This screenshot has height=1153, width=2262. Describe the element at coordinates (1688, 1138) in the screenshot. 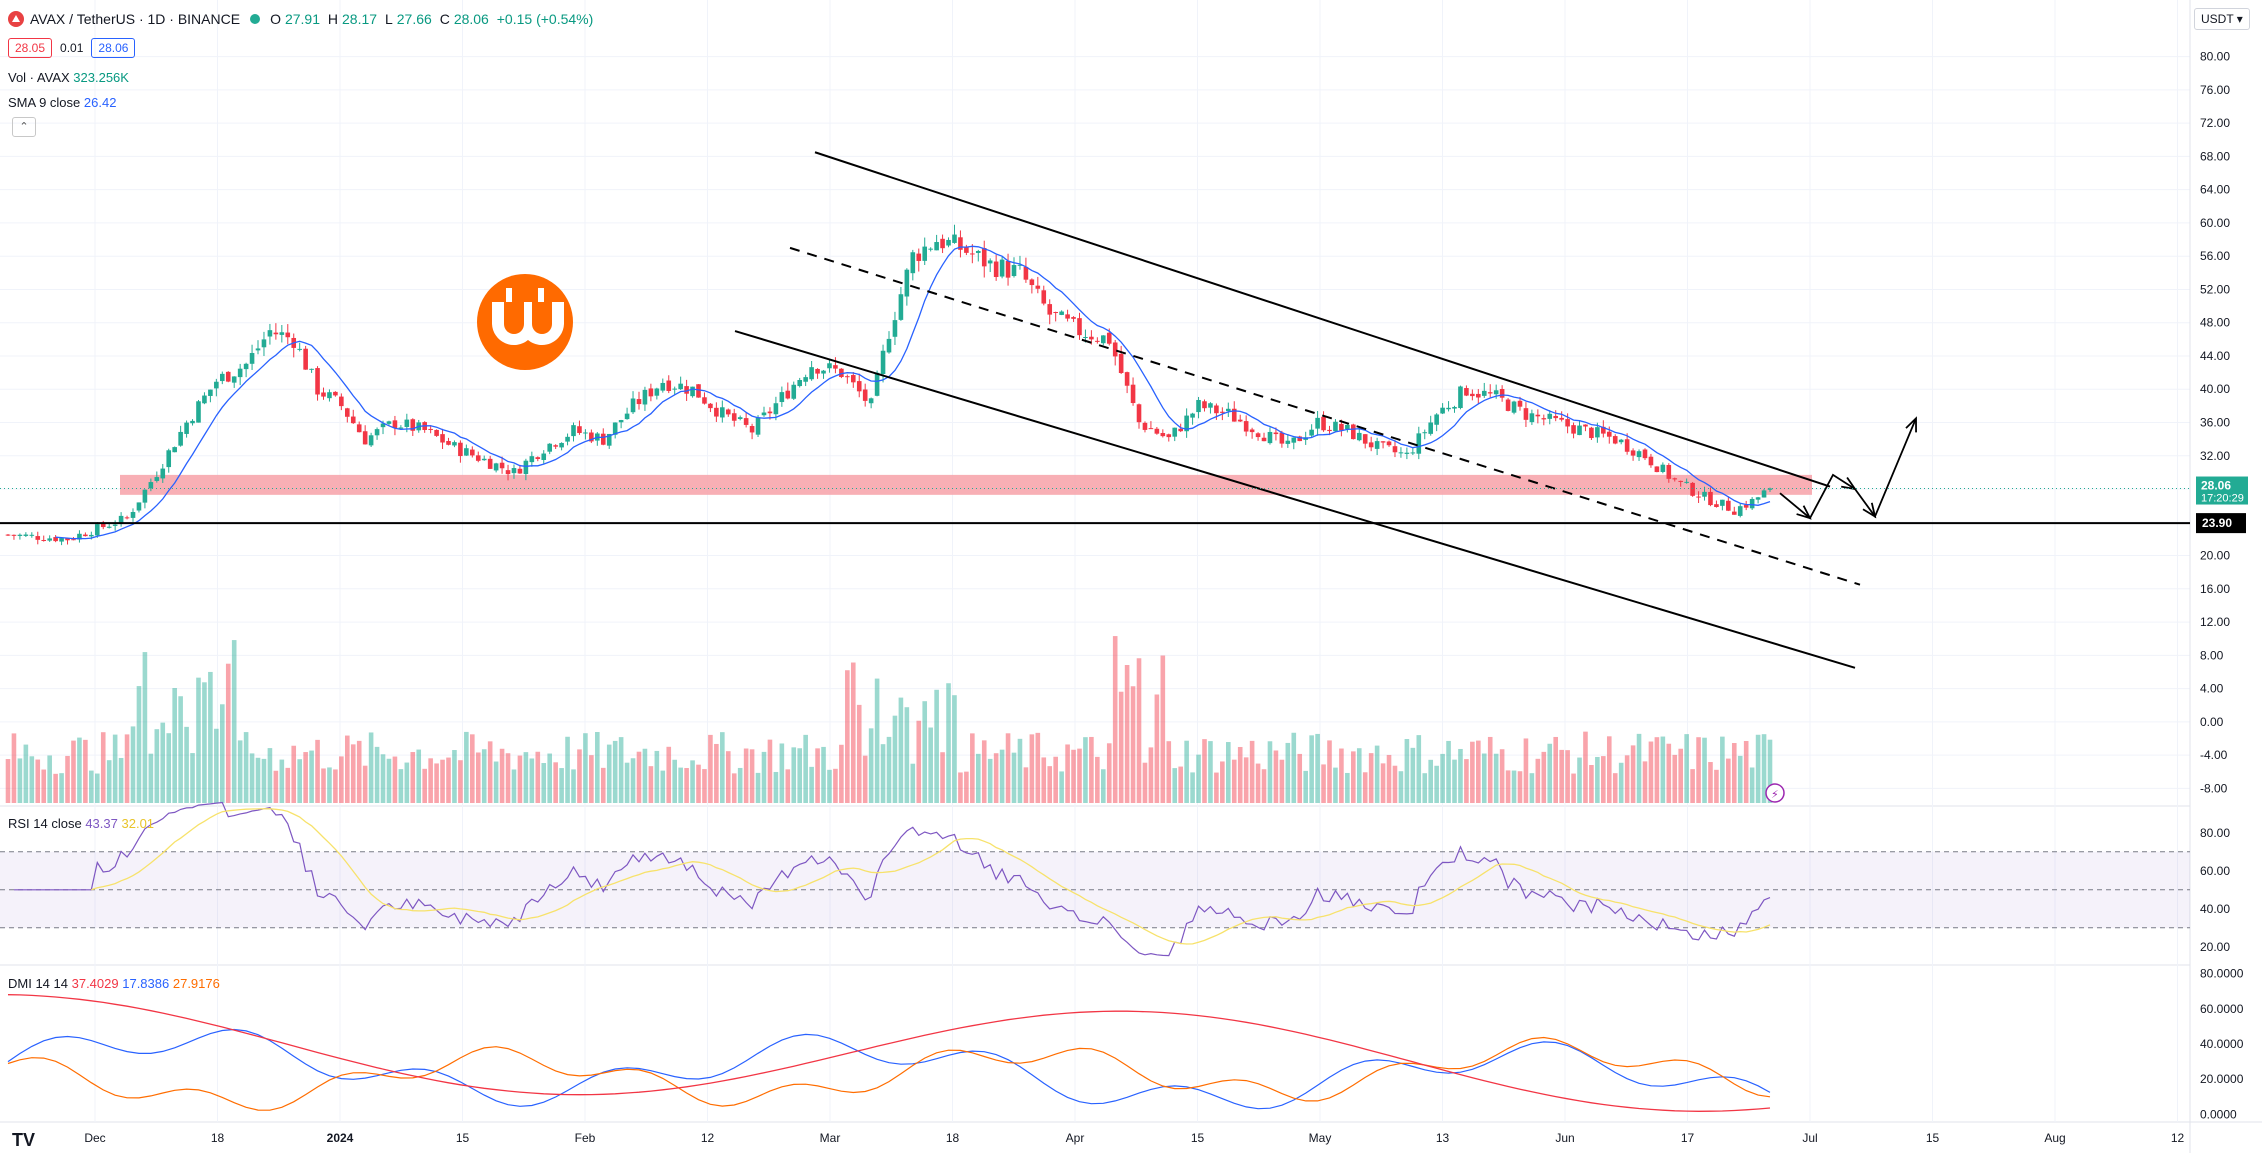

I see `time-tick-label: 17` at that location.